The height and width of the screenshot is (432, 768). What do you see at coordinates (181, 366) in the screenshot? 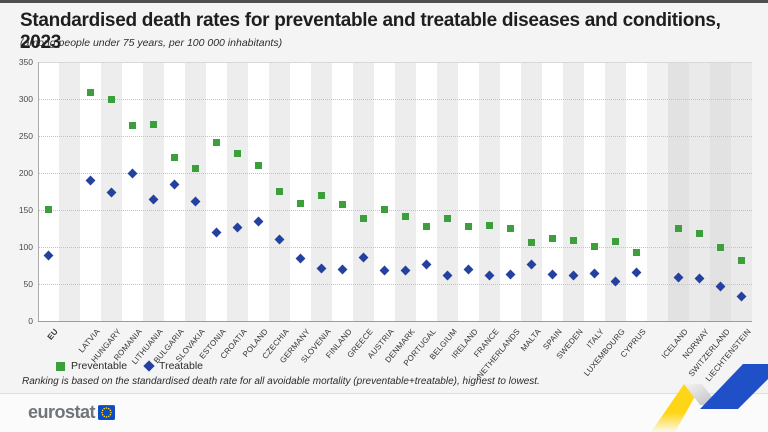
I see `legend-label-treatable: Treatable` at bounding box center [181, 366].